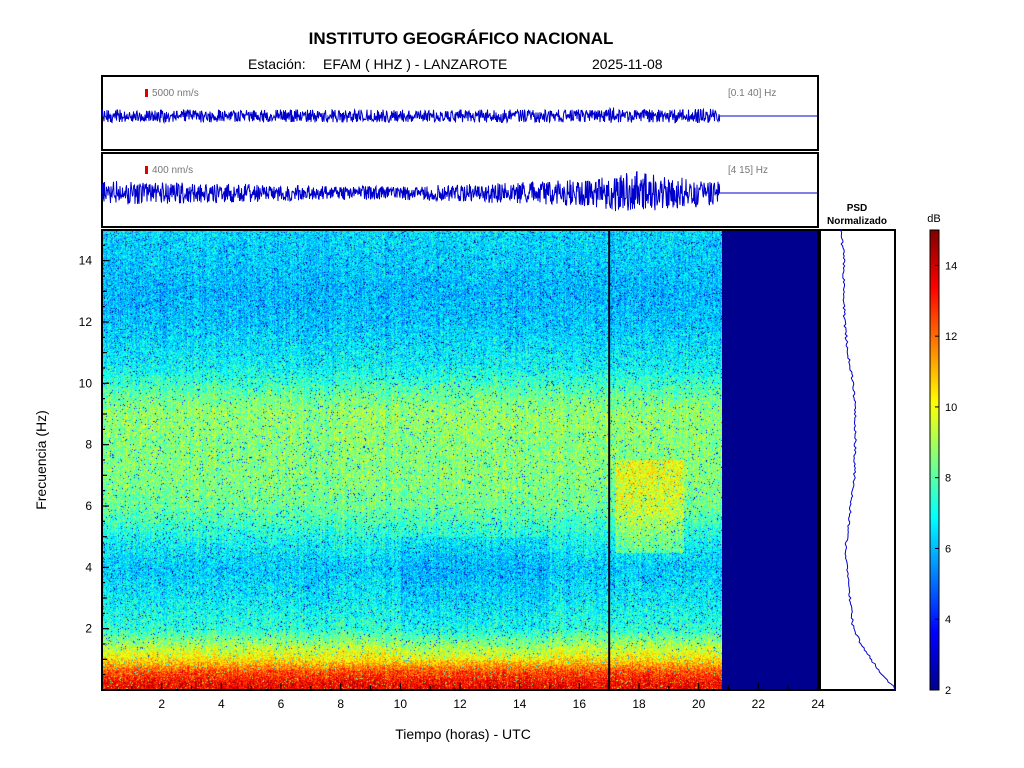 The height and width of the screenshot is (768, 1024). I want to click on spectrogram-no-data-region, so click(770, 460).